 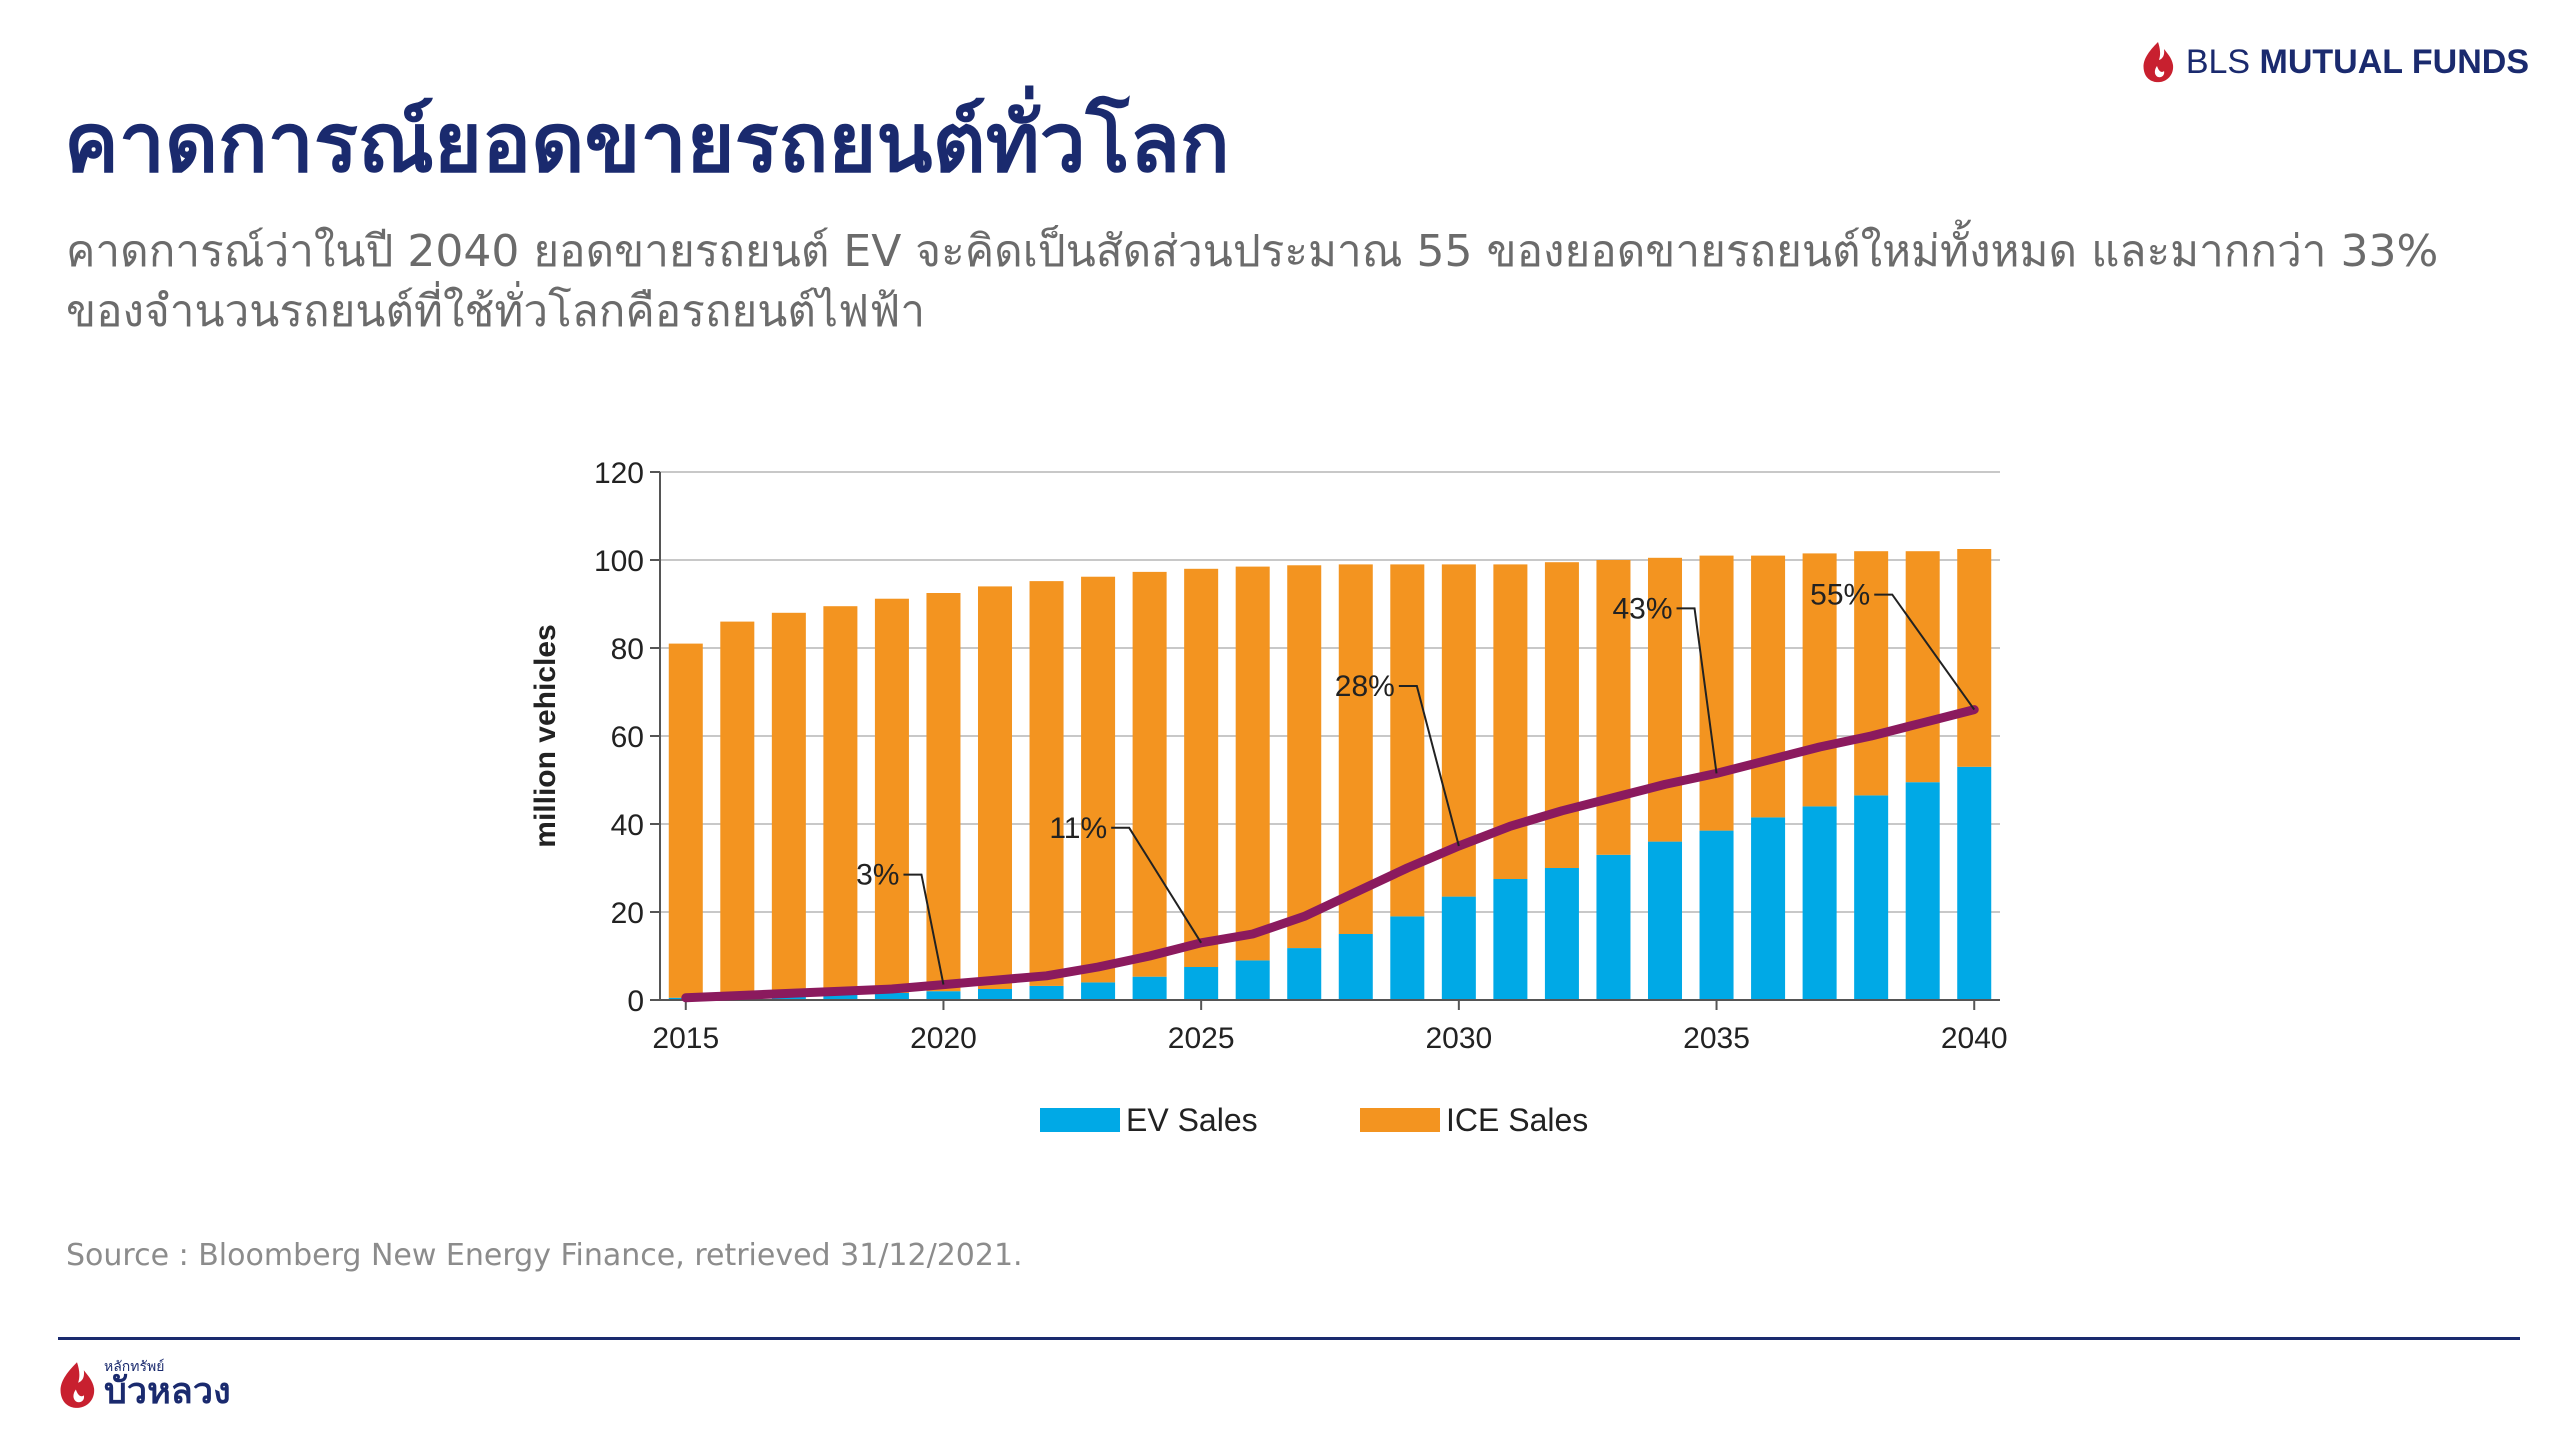 I want to click on x-tick-label: 2020, so click(x=943, y=1038).